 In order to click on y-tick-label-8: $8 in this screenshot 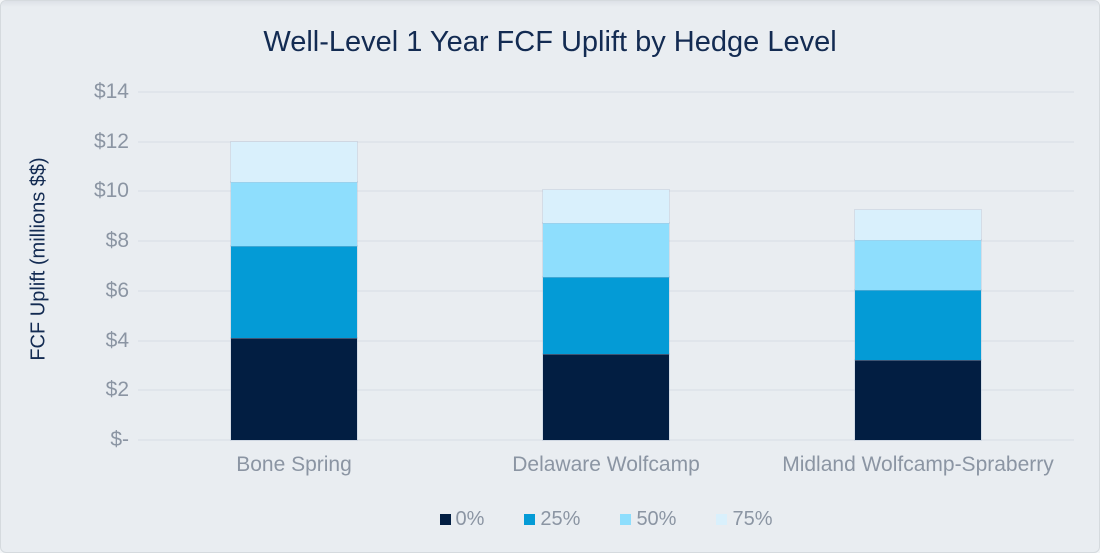, I will do `click(117, 241)`.